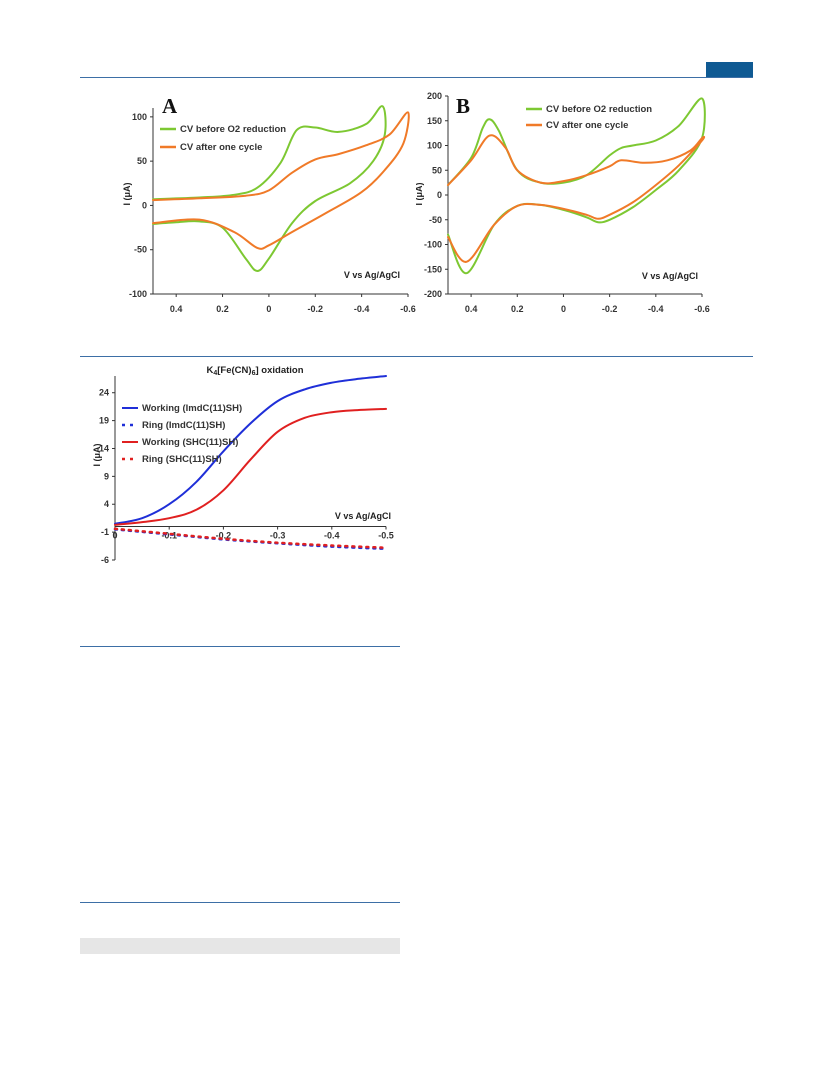 The height and width of the screenshot is (1091, 833). I want to click on y-tick-label: 200, so click(434, 96).